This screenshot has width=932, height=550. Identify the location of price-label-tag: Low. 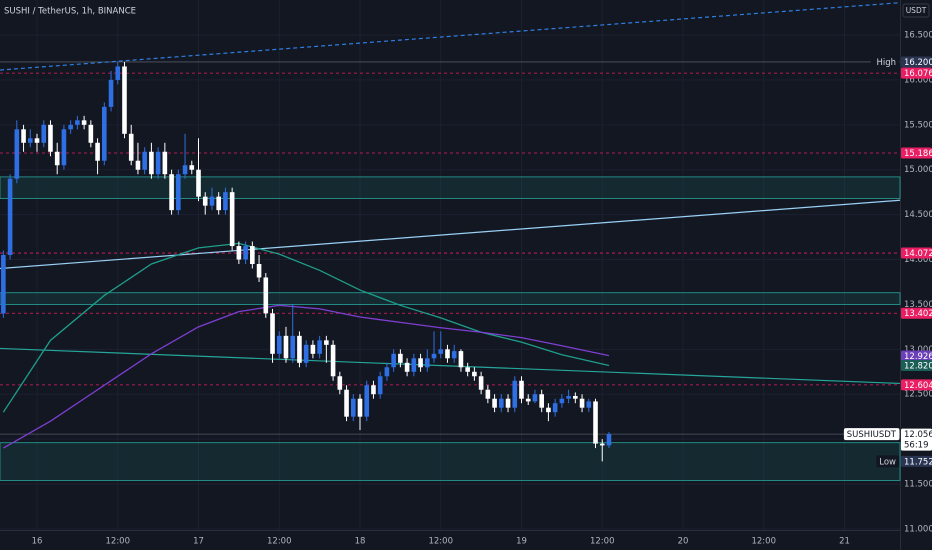
(887, 462).